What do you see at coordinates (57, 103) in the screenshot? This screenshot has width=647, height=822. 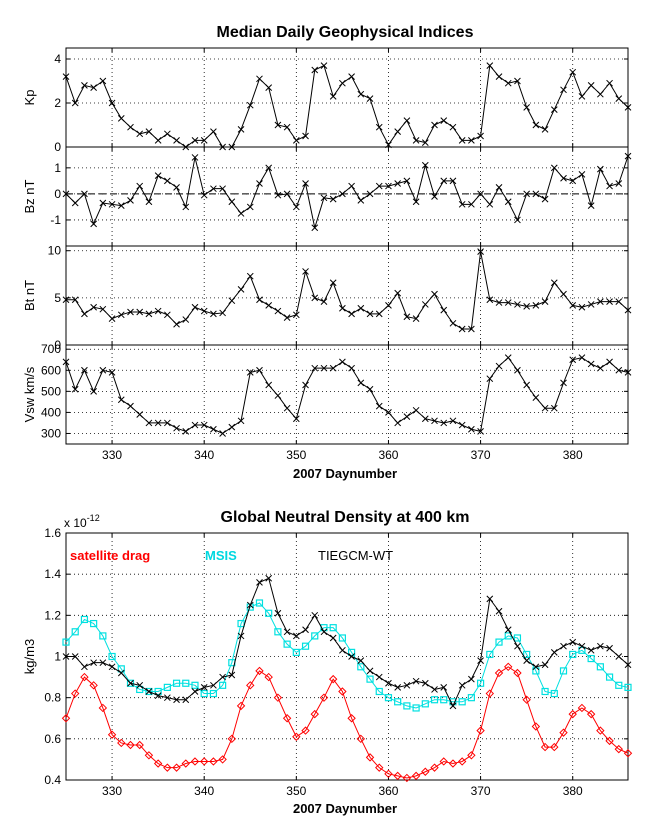 I see `y-tick-label: 2` at bounding box center [57, 103].